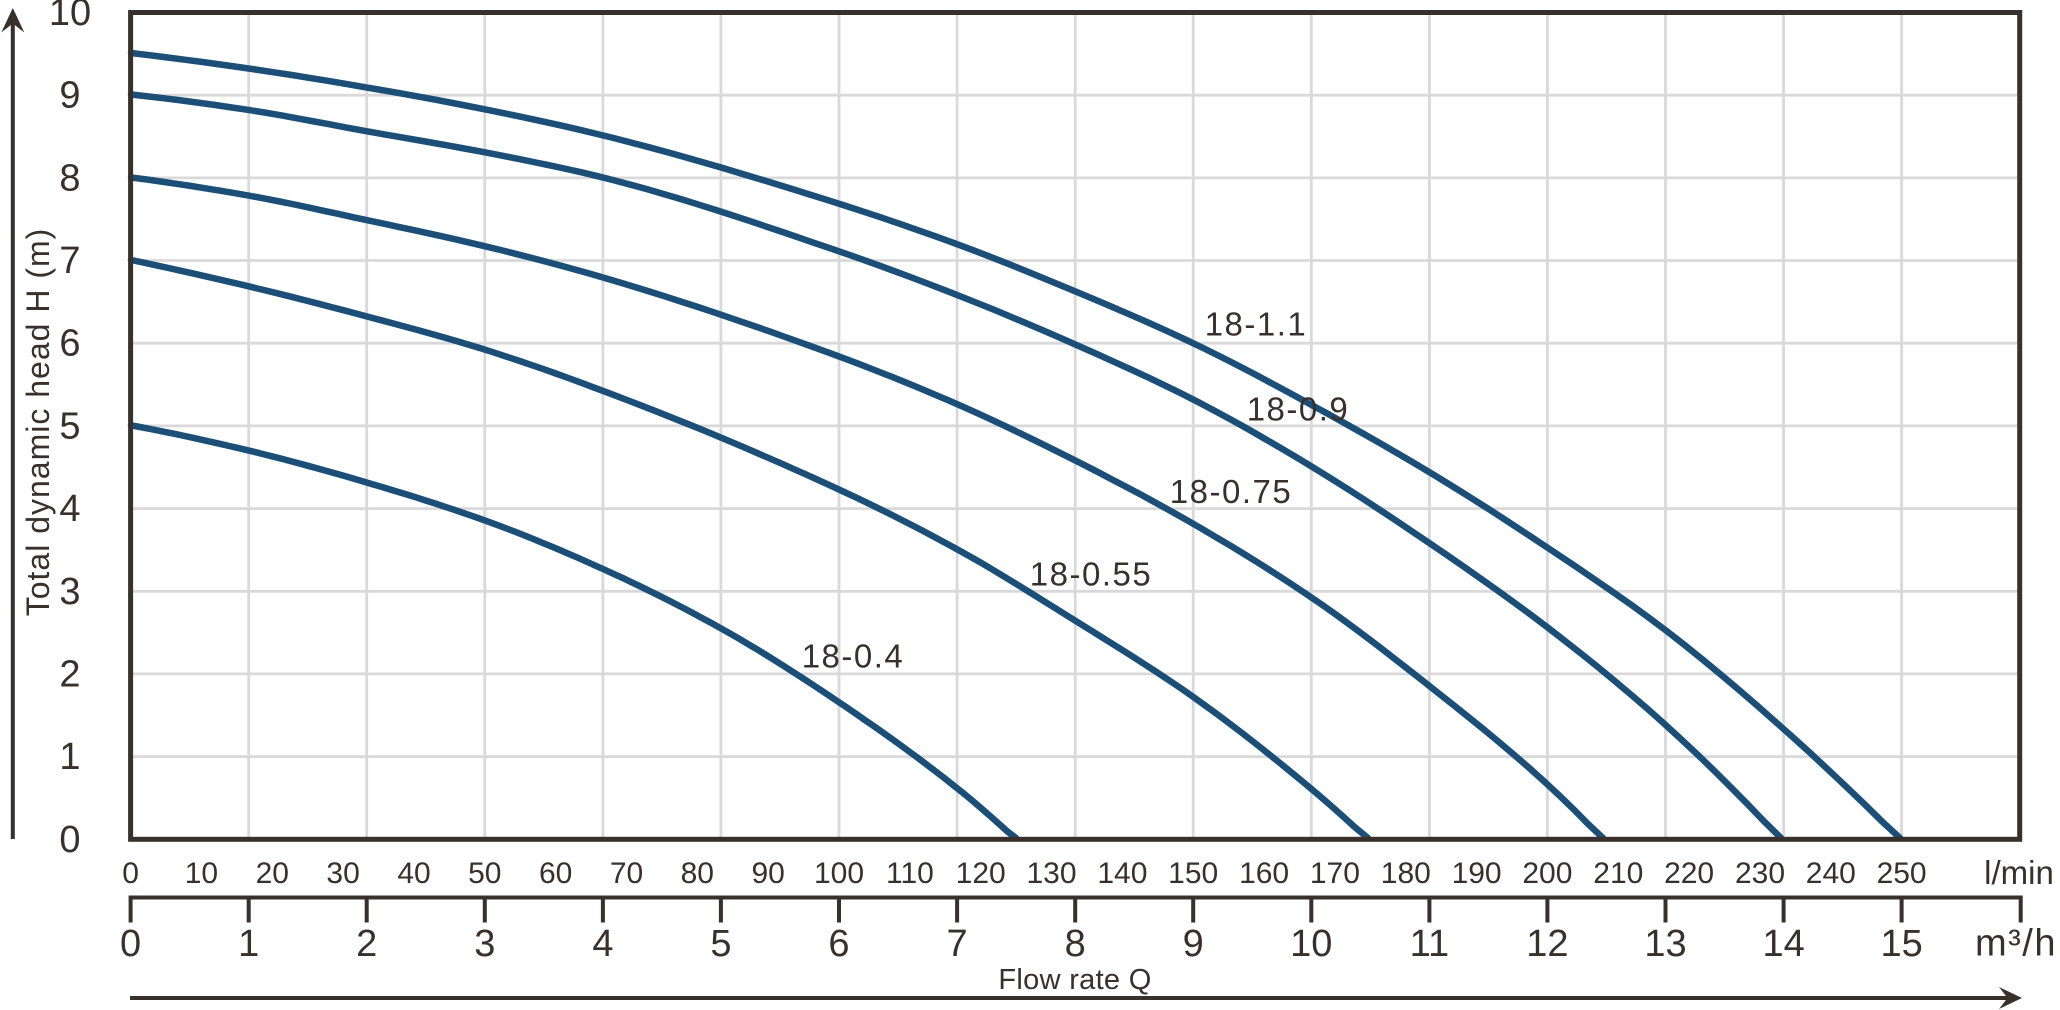  What do you see at coordinates (1074, 980) in the screenshot?
I see `svg-text: Flow rate Q` at bounding box center [1074, 980].